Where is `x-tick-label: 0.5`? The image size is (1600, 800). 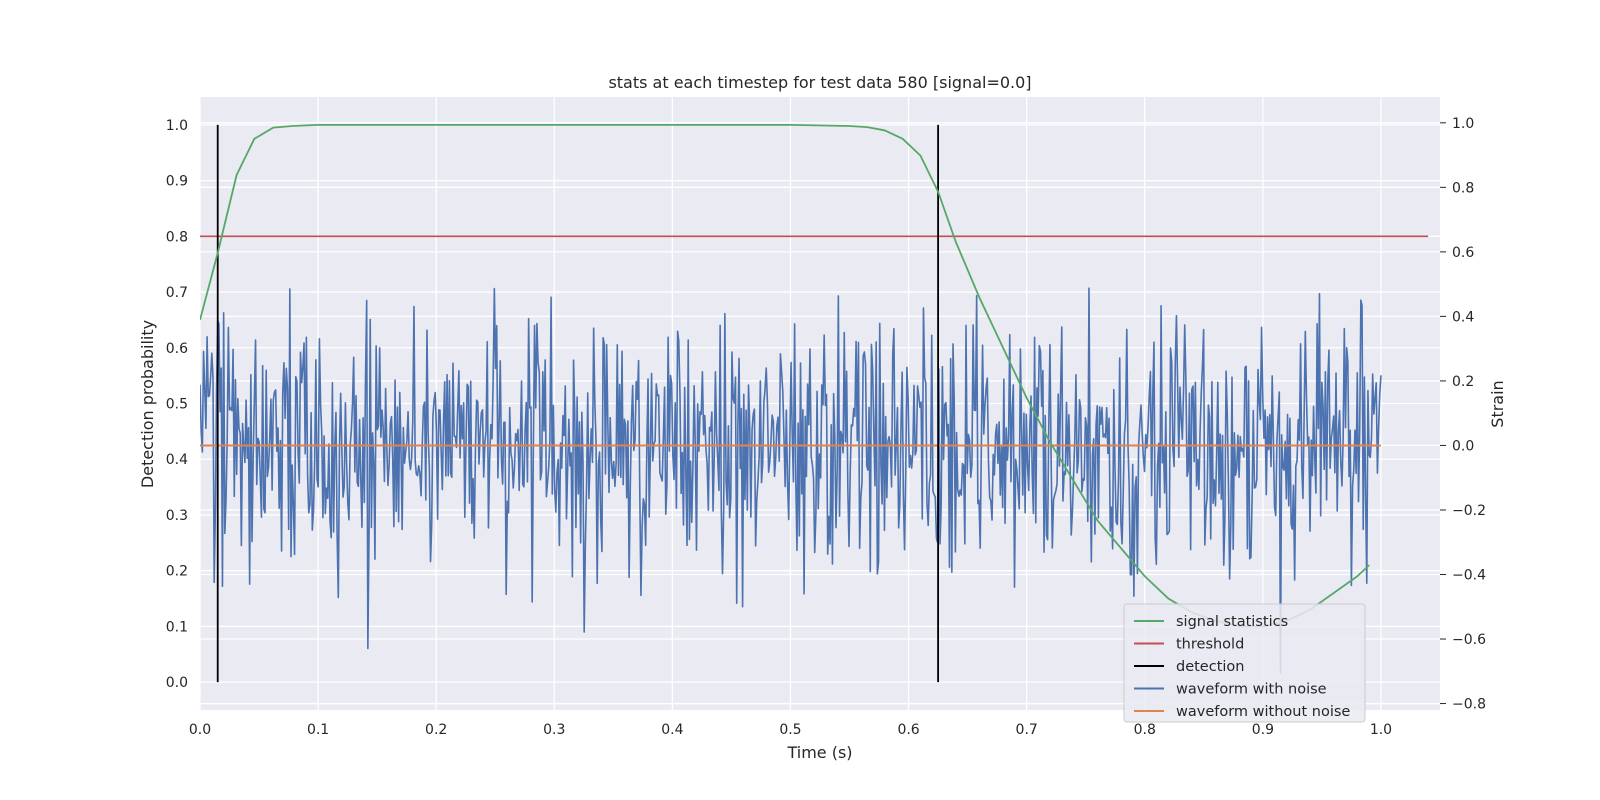 x-tick-label: 0.5 is located at coordinates (790, 730).